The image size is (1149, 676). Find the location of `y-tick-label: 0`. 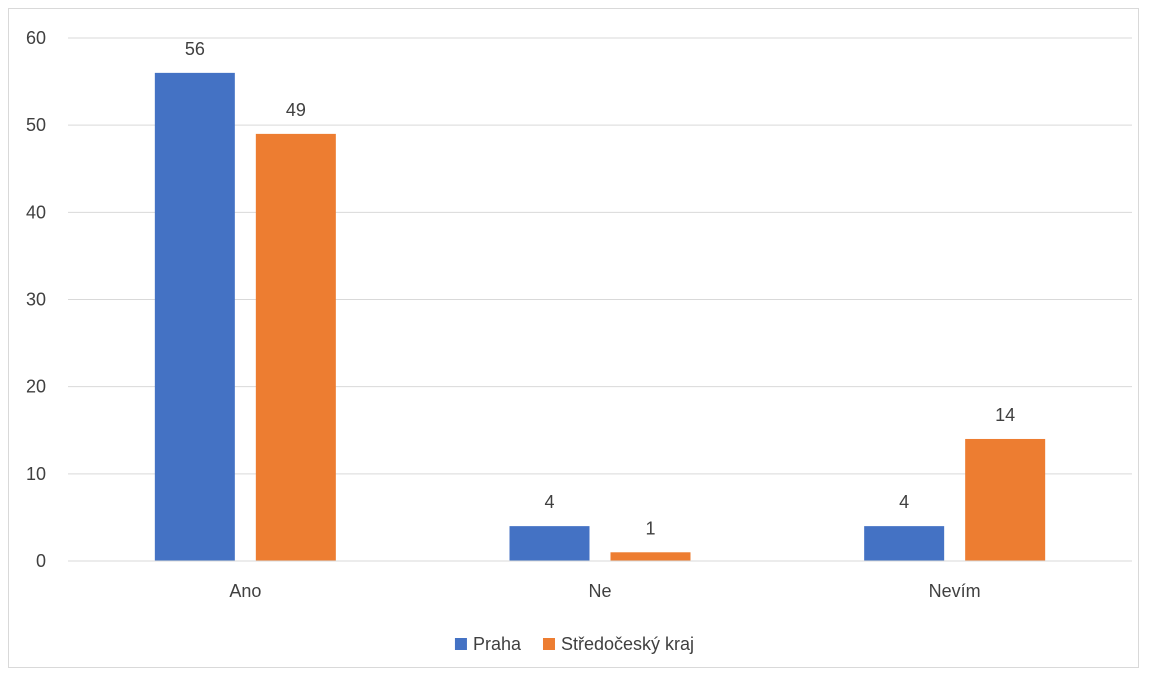

y-tick-label: 0 is located at coordinates (41, 561).